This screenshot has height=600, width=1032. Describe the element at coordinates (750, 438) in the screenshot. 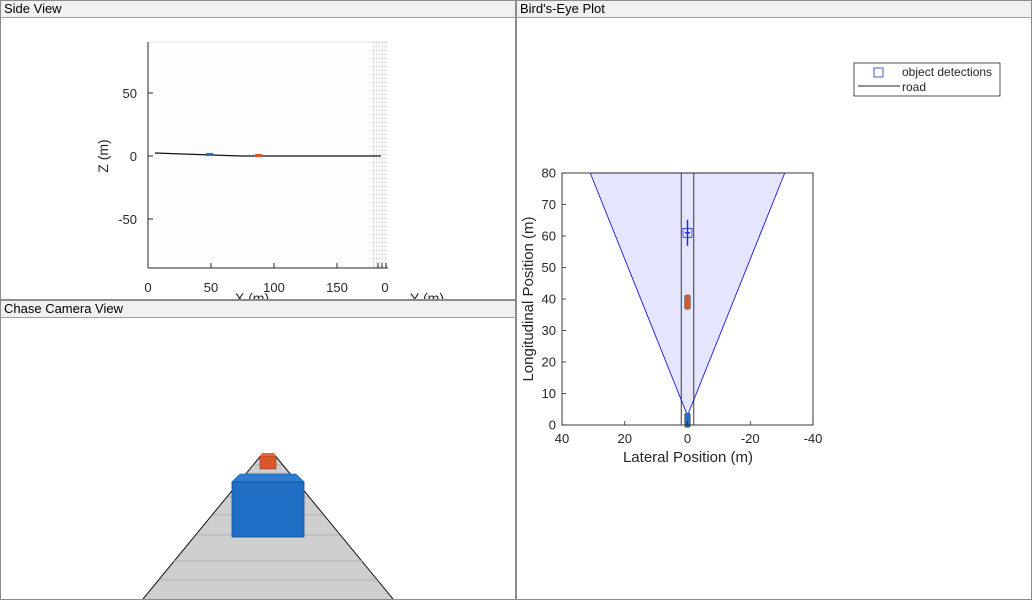

I see `x-tick-label: -20` at that location.